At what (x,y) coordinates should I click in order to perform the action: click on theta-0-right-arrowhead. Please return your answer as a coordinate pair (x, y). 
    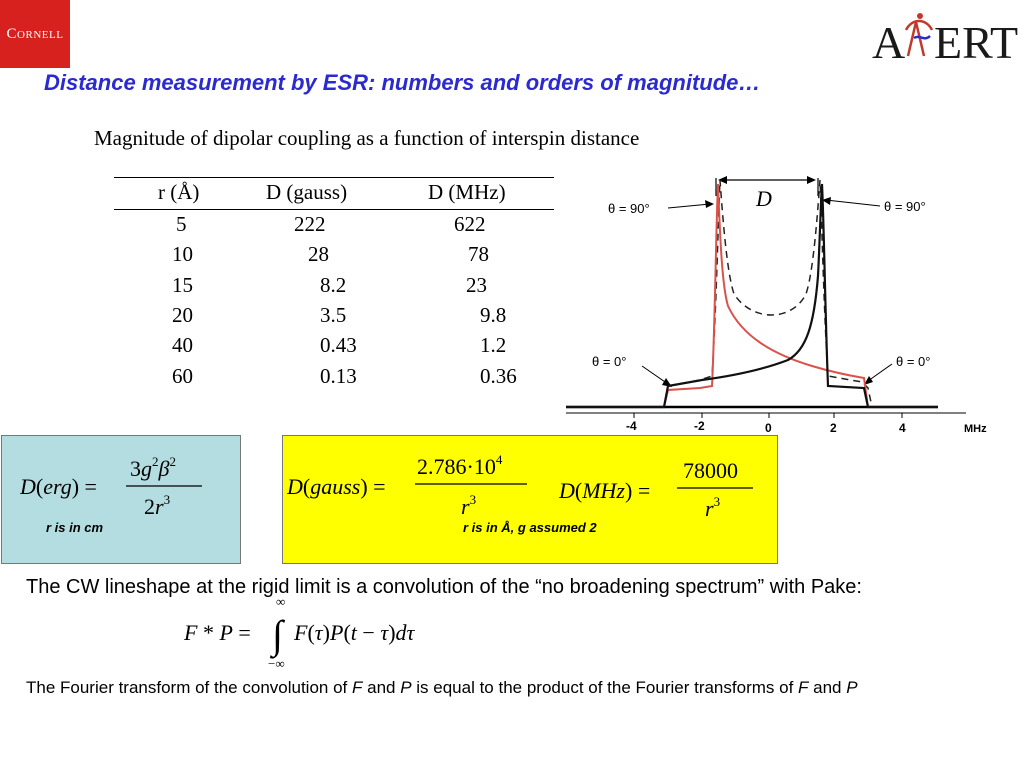
    Looking at the image, I should click on (868, 380).